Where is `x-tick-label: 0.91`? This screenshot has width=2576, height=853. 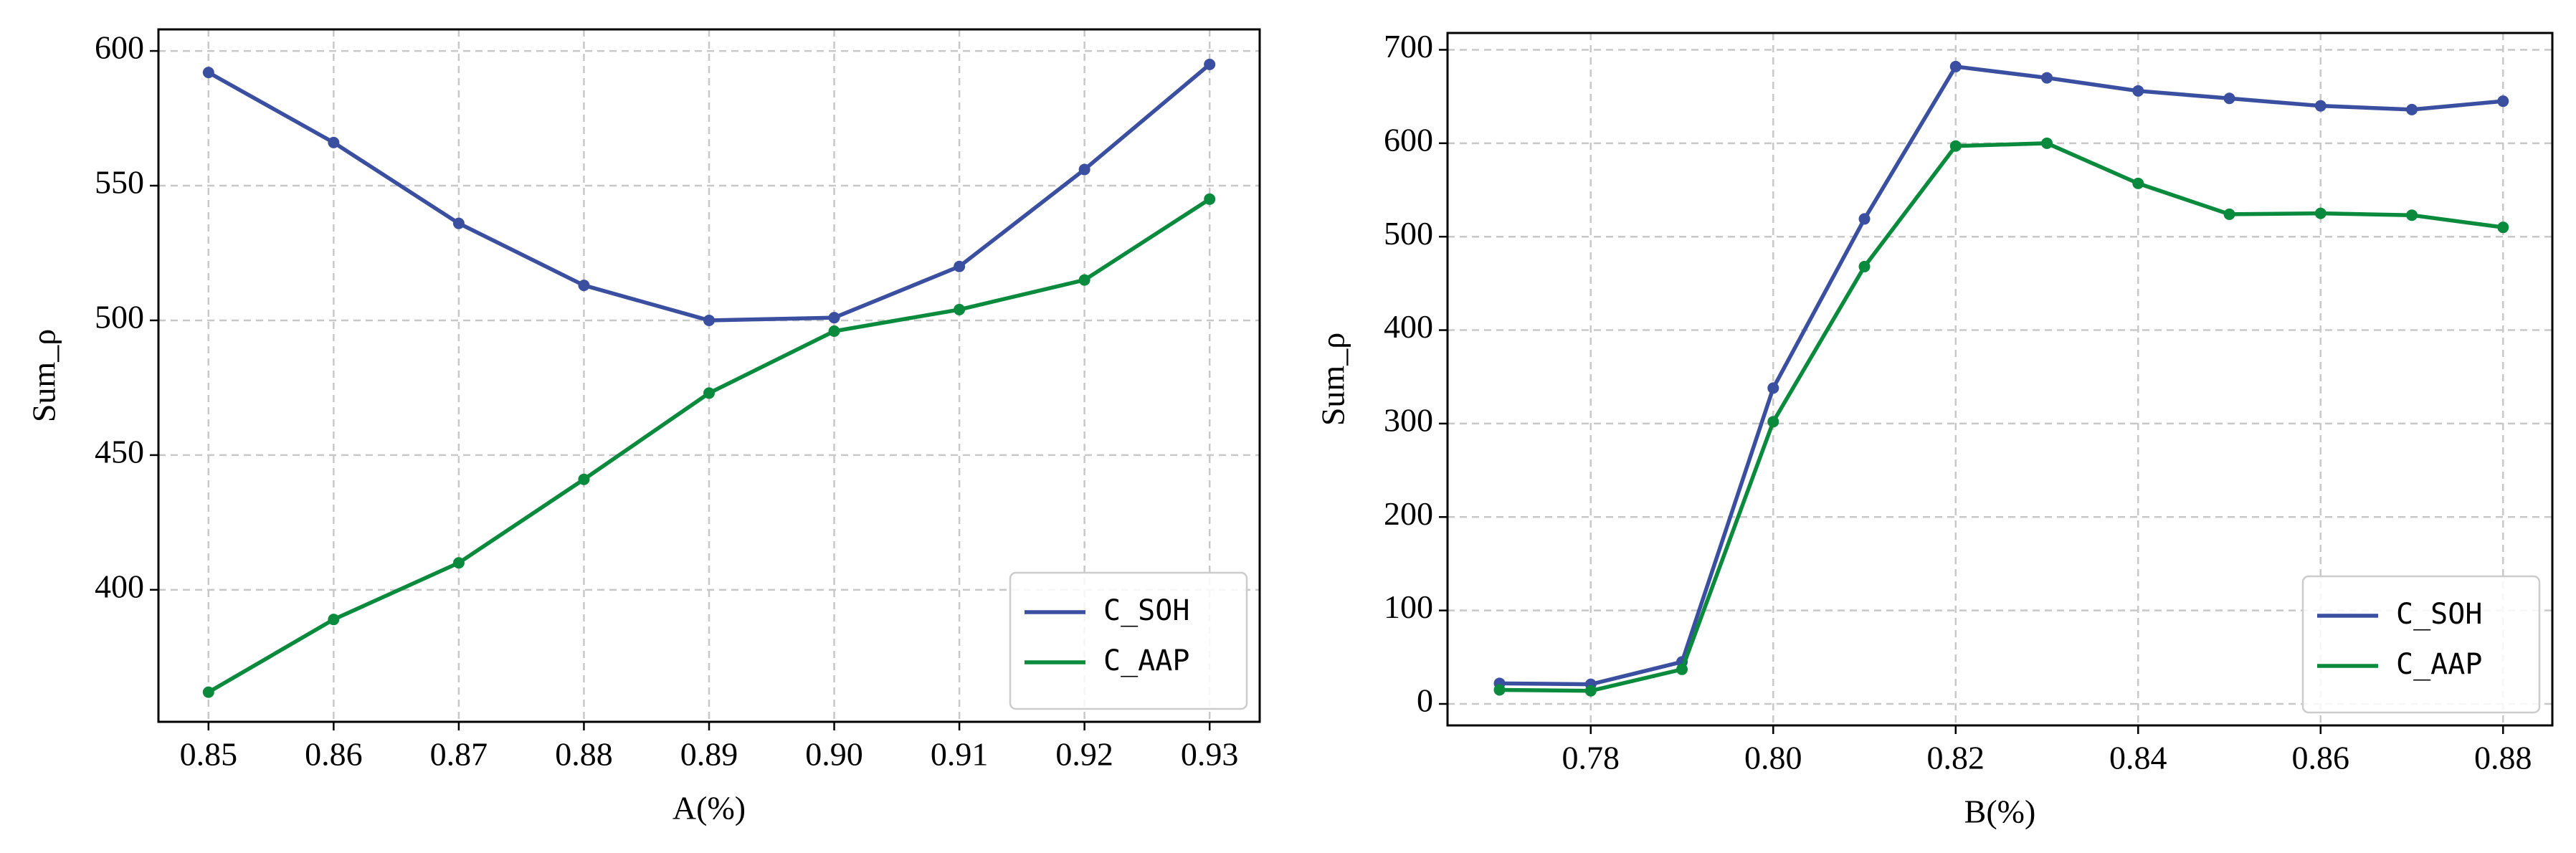
x-tick-label: 0.91 is located at coordinates (960, 754).